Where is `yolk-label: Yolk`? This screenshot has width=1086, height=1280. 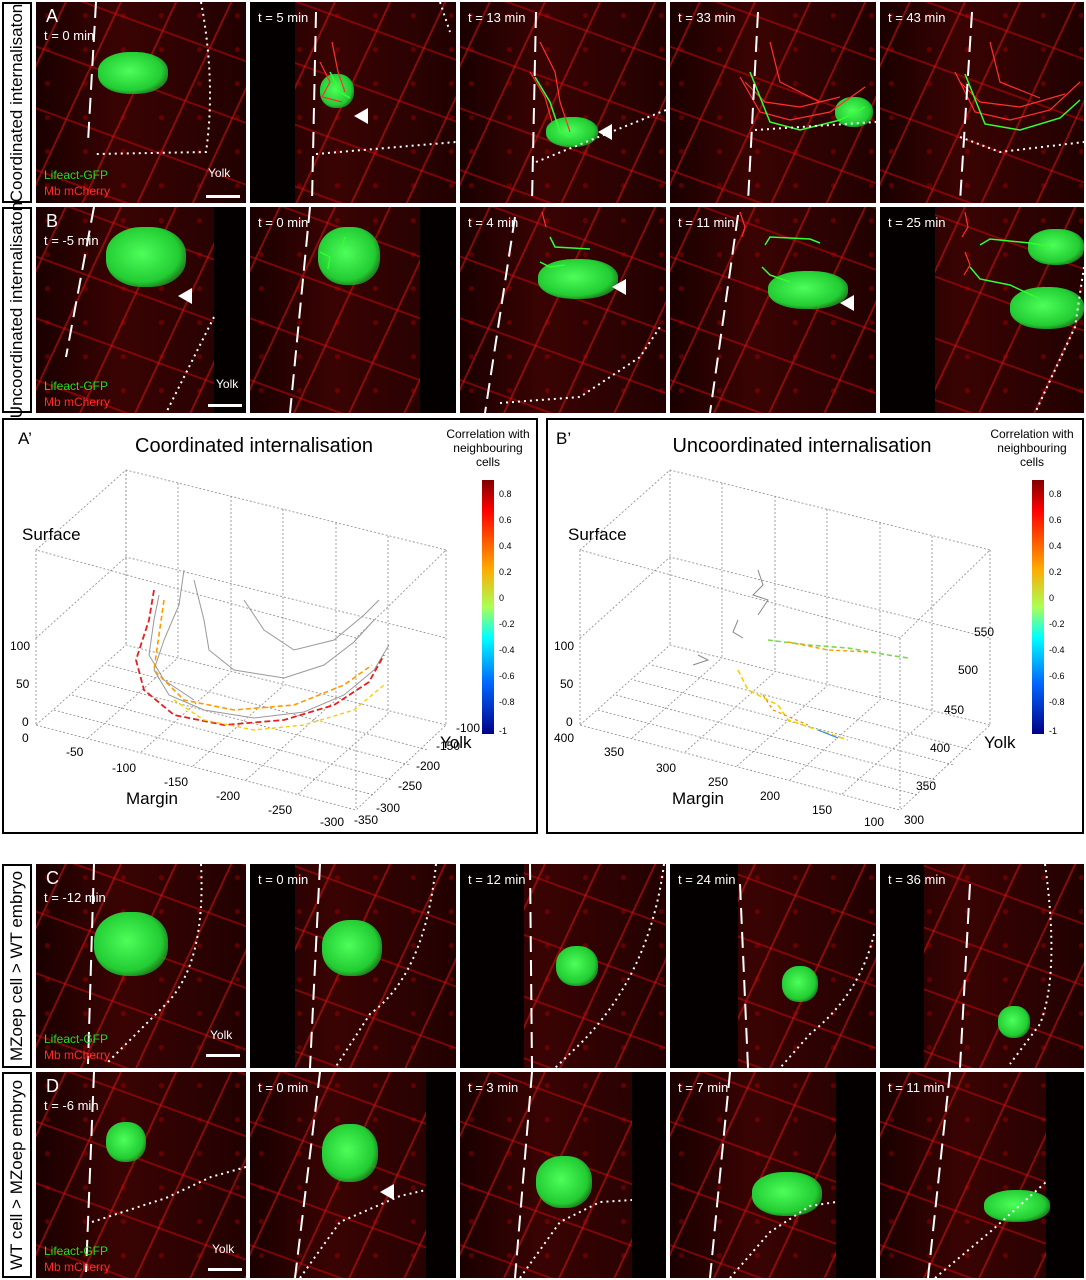
yolk-label: Yolk is located at coordinates (227, 384).